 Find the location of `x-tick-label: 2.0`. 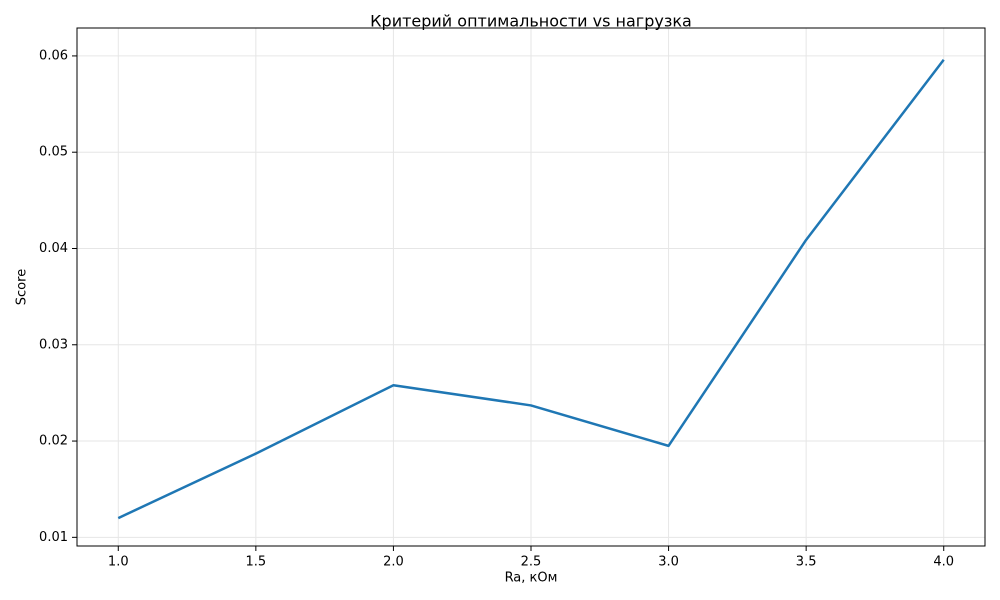

x-tick-label: 2.0 is located at coordinates (393, 562).